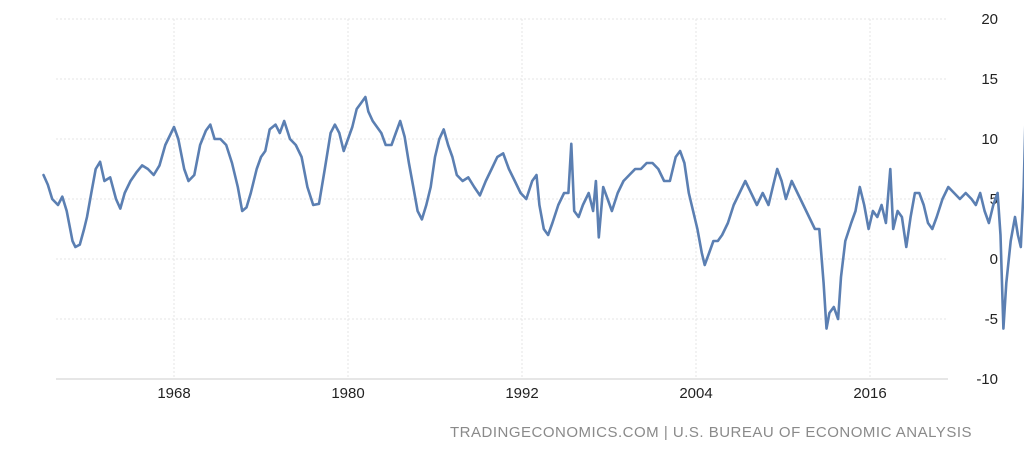  I want to click on y-tick-label: 0, so click(994, 259).